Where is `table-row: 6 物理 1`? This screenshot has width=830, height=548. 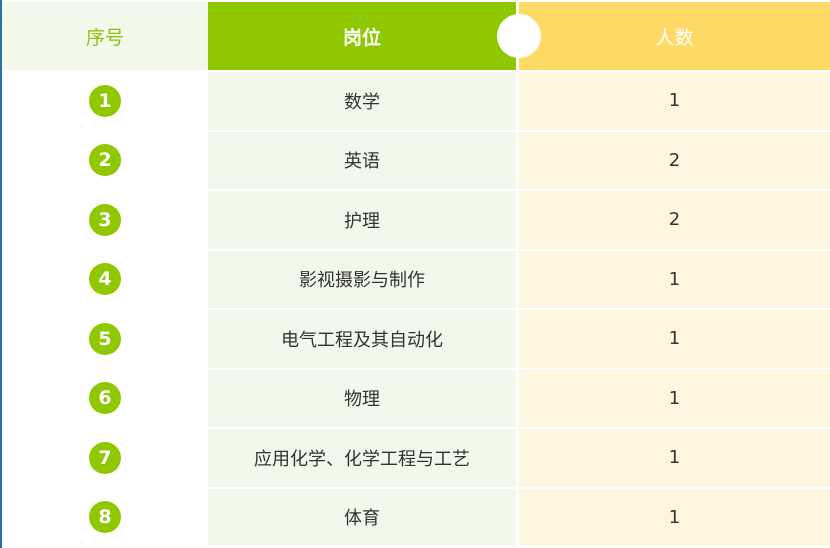
table-row: 6 物理 1 is located at coordinates (416, 397).